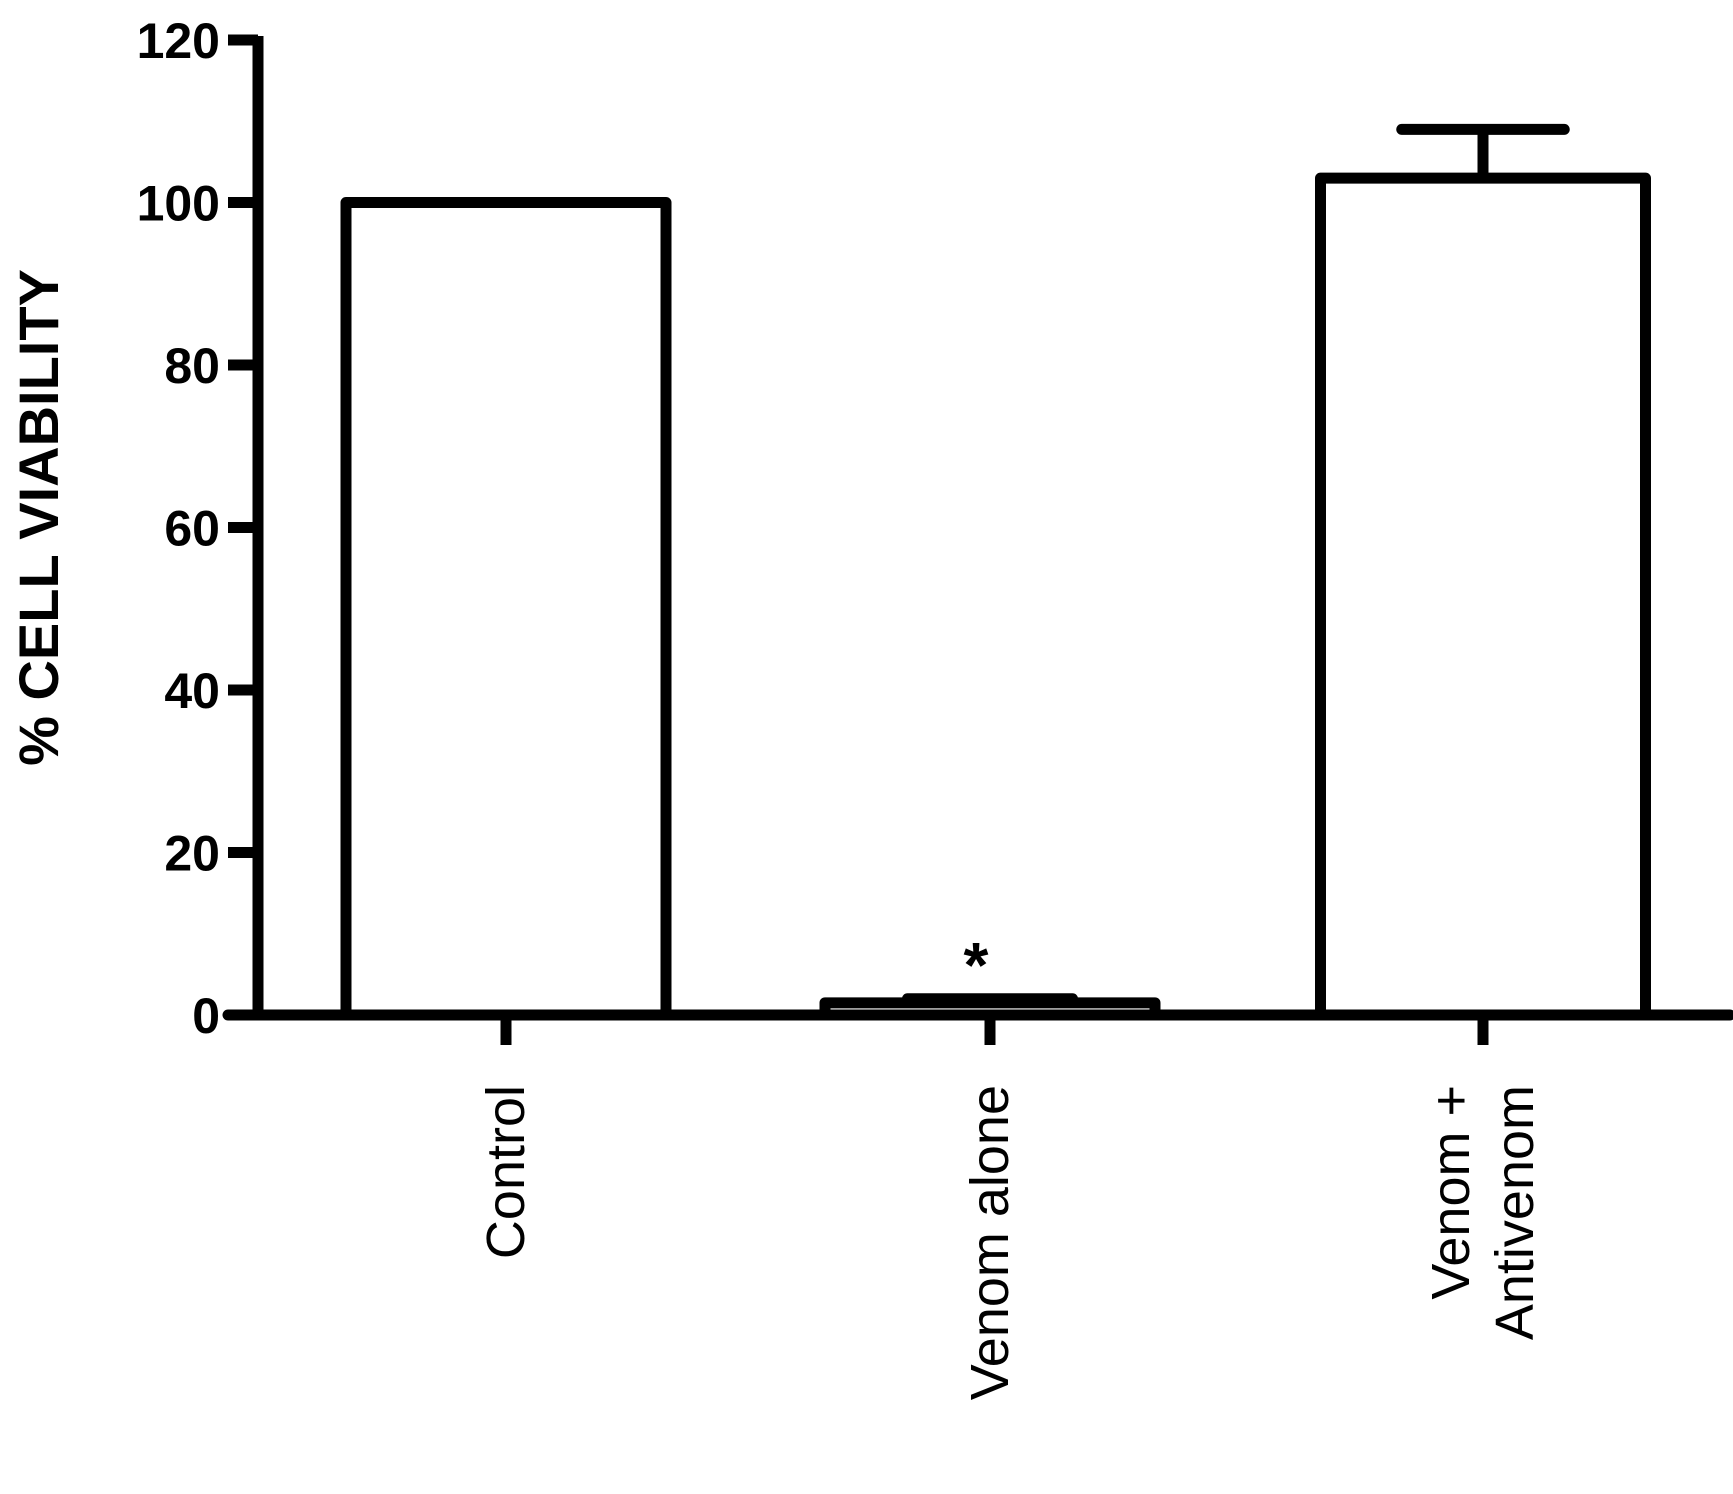 The image size is (1733, 1494). I want to click on x-tick-label-group: Venom alone, so click(990, 1242).